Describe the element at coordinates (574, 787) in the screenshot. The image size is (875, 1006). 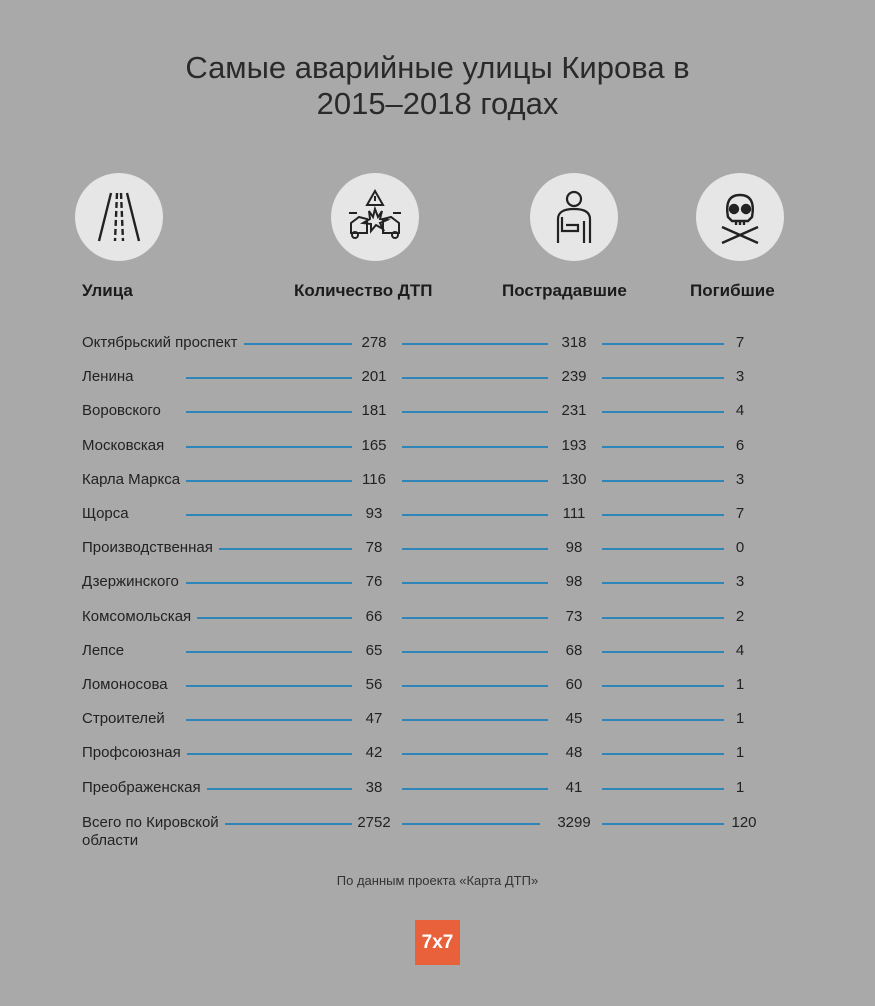
I see `injured-value: 41` at that location.